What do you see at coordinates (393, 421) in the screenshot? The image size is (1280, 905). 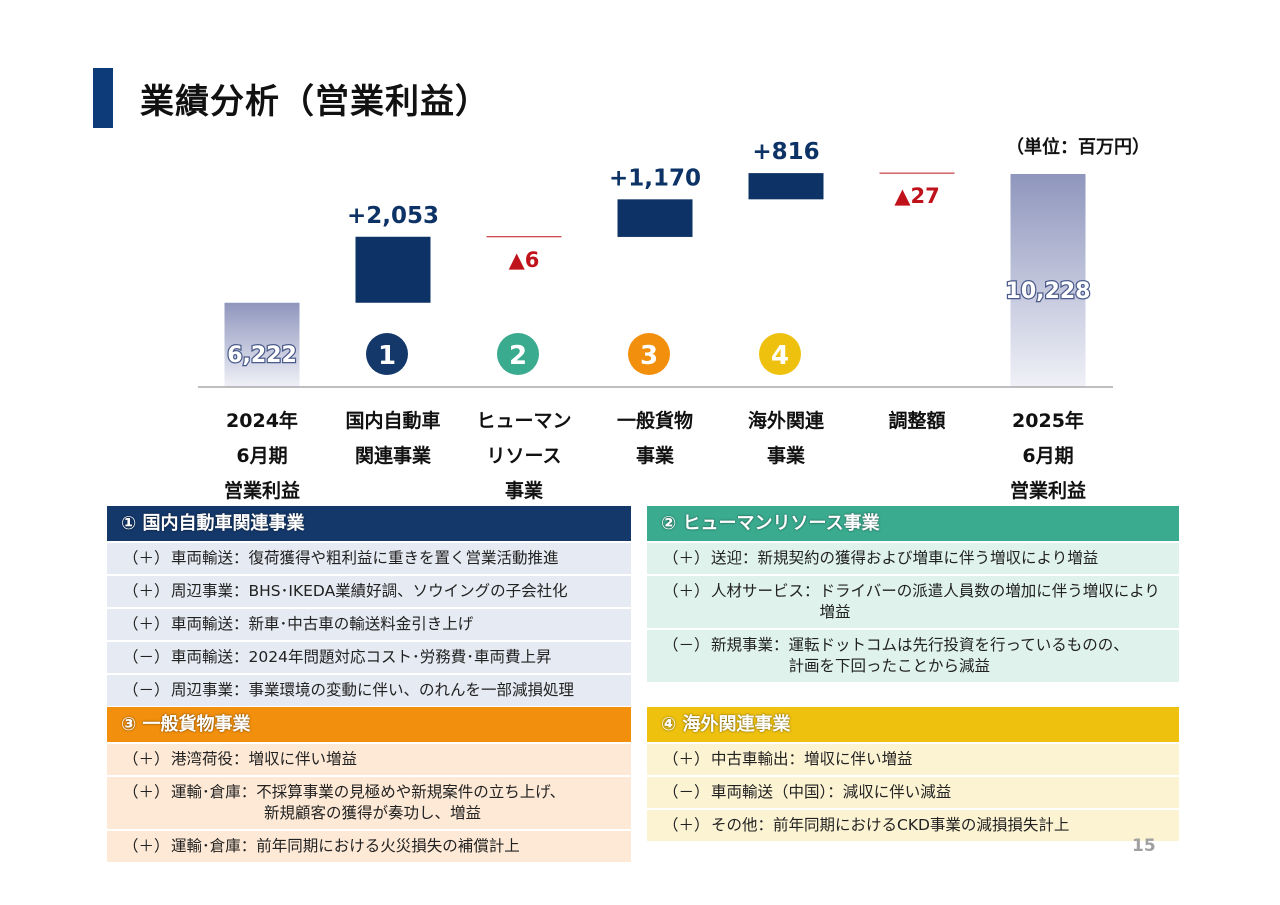 I see `category-line: 国内自動車` at bounding box center [393, 421].